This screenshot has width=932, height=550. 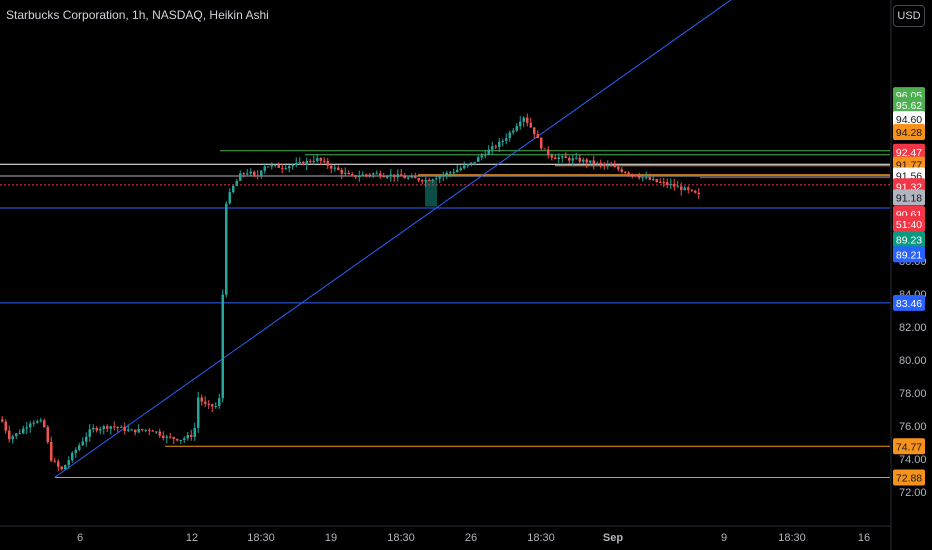 What do you see at coordinates (909, 241) in the screenshot?
I see `price-label-text: 89.23` at bounding box center [909, 241].